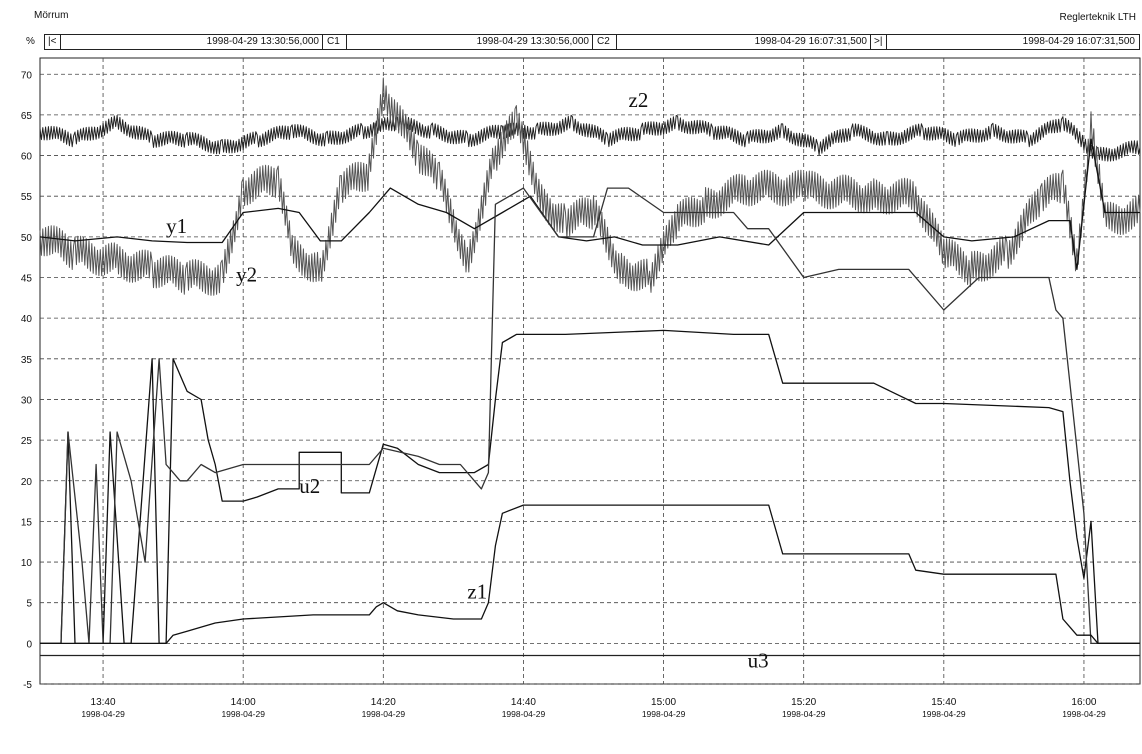 The height and width of the screenshot is (754, 1142). Describe the element at coordinates (27, 157) in the screenshot. I see `y-tick-label: 60` at that location.